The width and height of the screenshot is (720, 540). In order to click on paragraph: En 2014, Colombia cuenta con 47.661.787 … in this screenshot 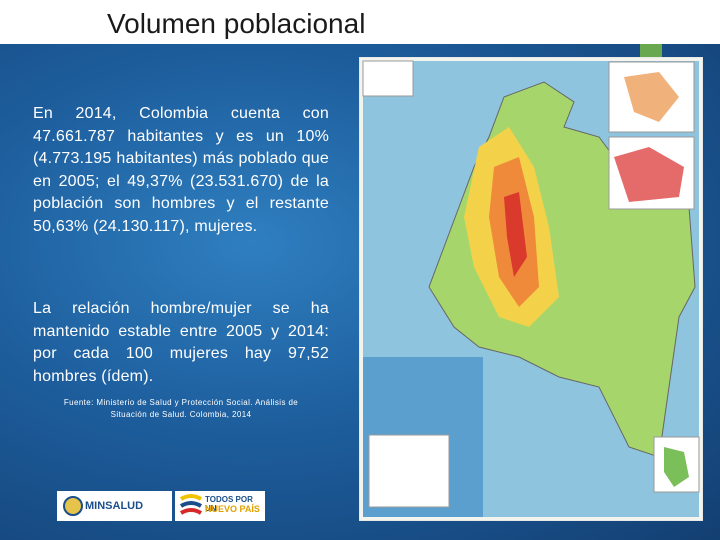, I will do `click(181, 170)`.